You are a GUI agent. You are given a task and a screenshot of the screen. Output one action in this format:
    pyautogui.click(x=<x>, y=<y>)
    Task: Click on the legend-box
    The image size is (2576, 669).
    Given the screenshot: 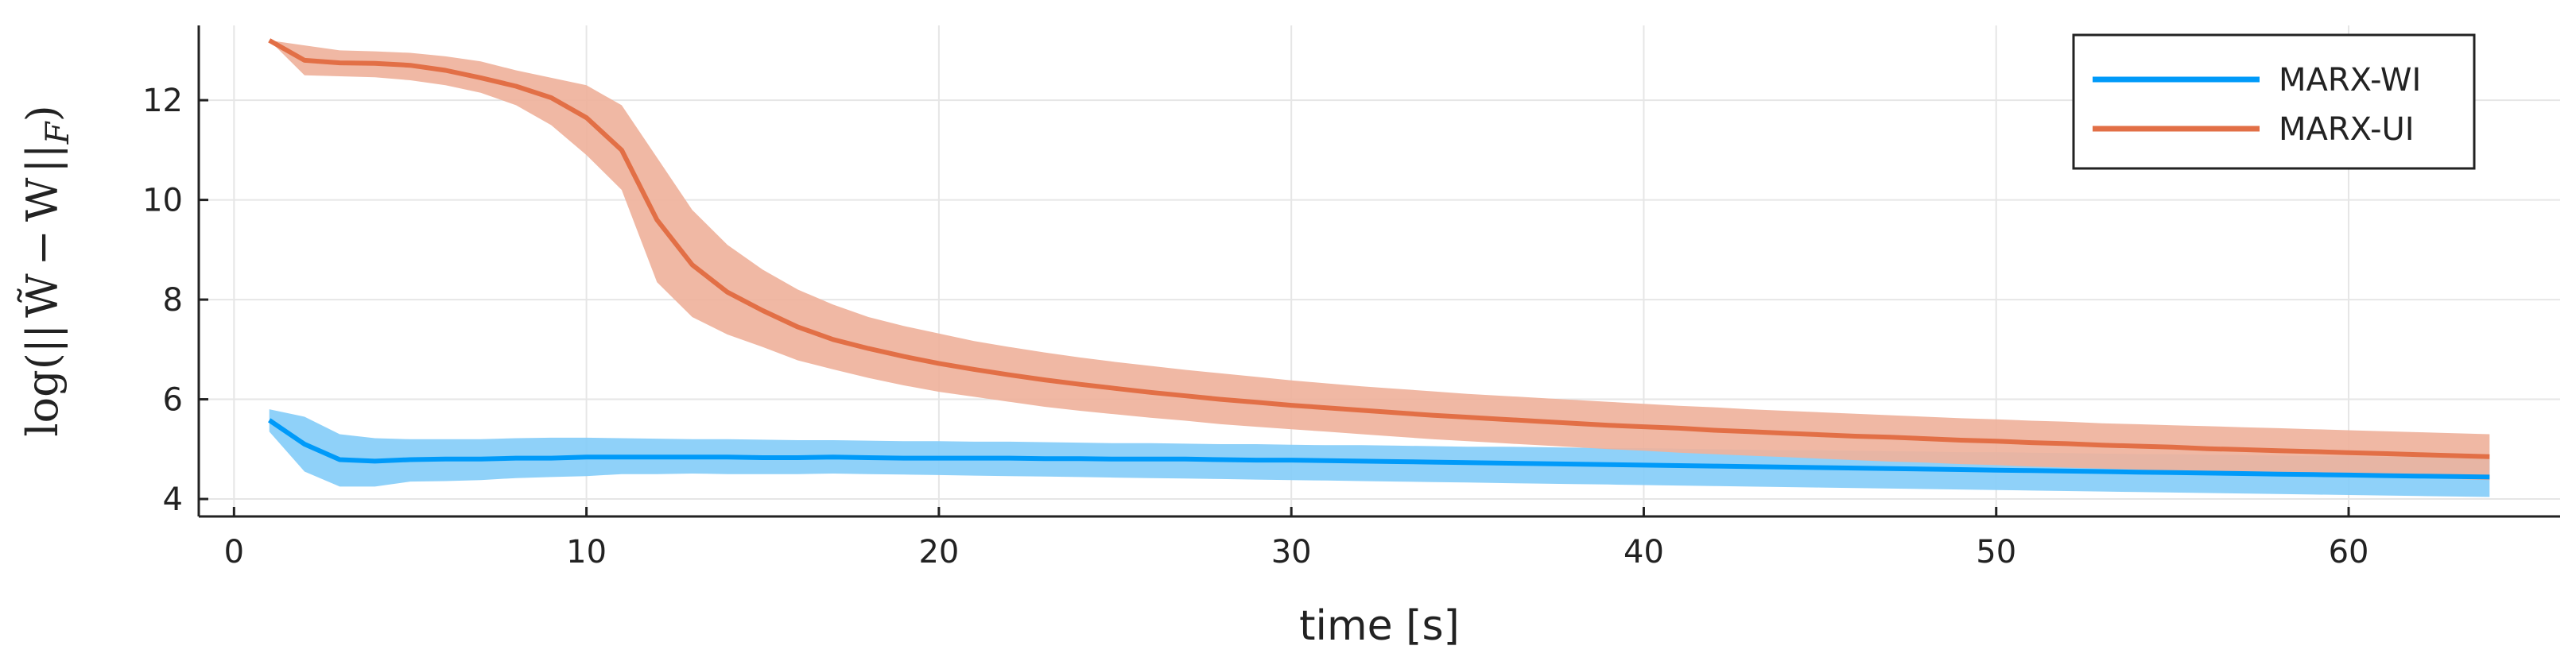 What is the action you would take?
    pyautogui.click(x=2274, y=101)
    